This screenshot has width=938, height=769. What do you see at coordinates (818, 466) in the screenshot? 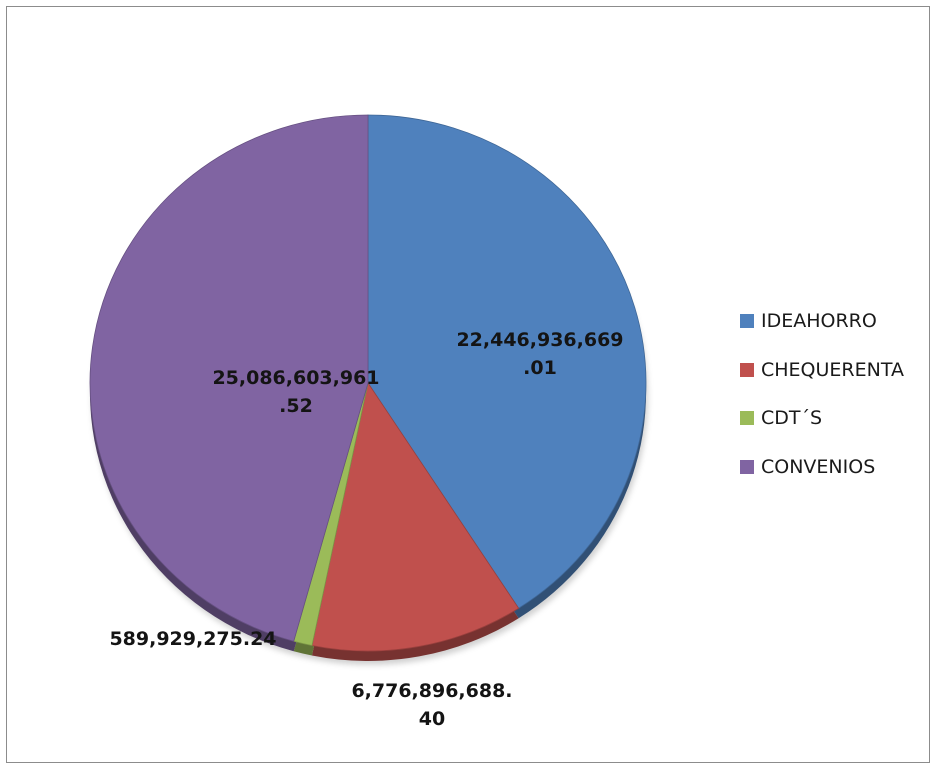
I see `legend-label-convenios: CONVENIOS` at bounding box center [818, 466].